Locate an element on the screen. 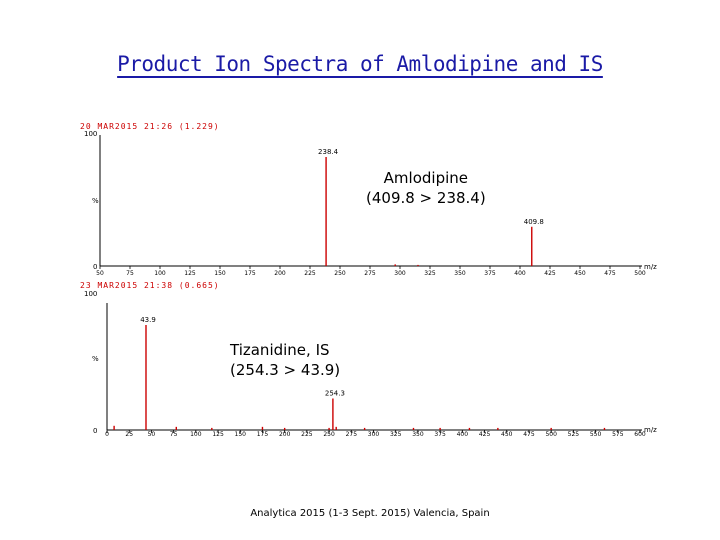 The image size is (720, 540). tizanidine-x-tick-label: 50 is located at coordinates (152, 434).